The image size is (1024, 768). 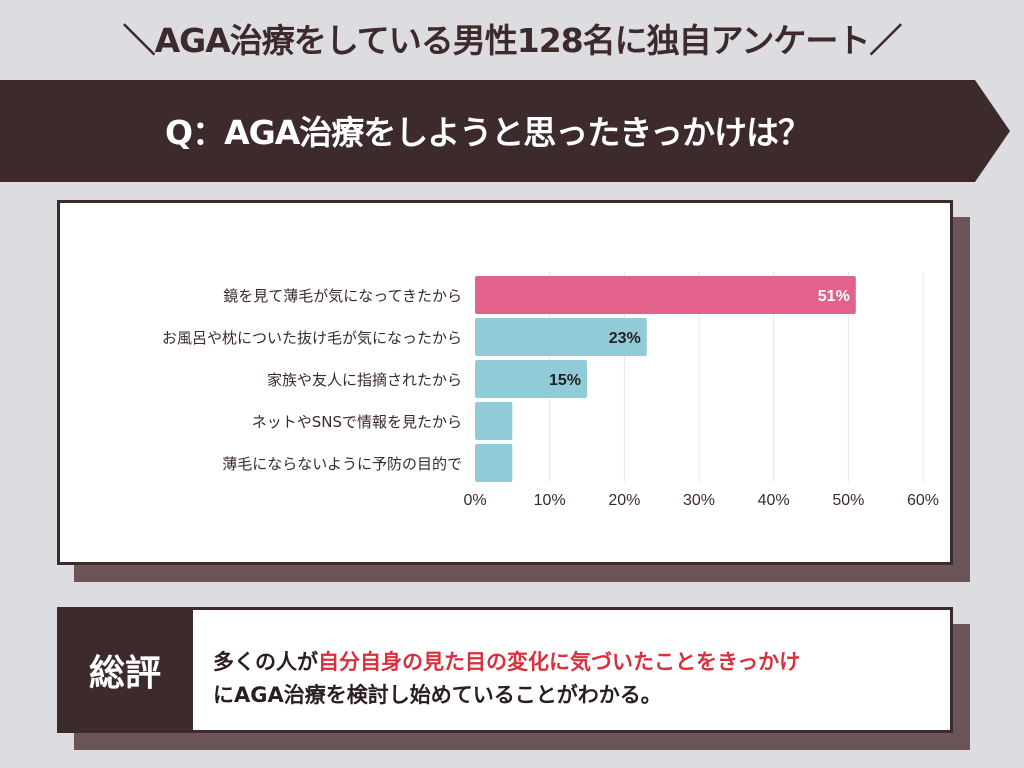 I want to click on x-tick-label: 0%, so click(x=474, y=500).